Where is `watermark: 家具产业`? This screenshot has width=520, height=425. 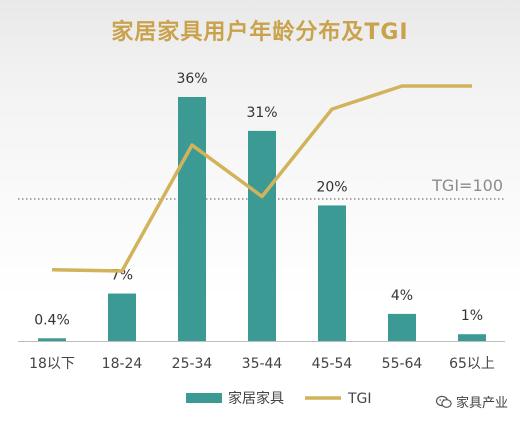 watermark: 家具产业 is located at coordinates (471, 401).